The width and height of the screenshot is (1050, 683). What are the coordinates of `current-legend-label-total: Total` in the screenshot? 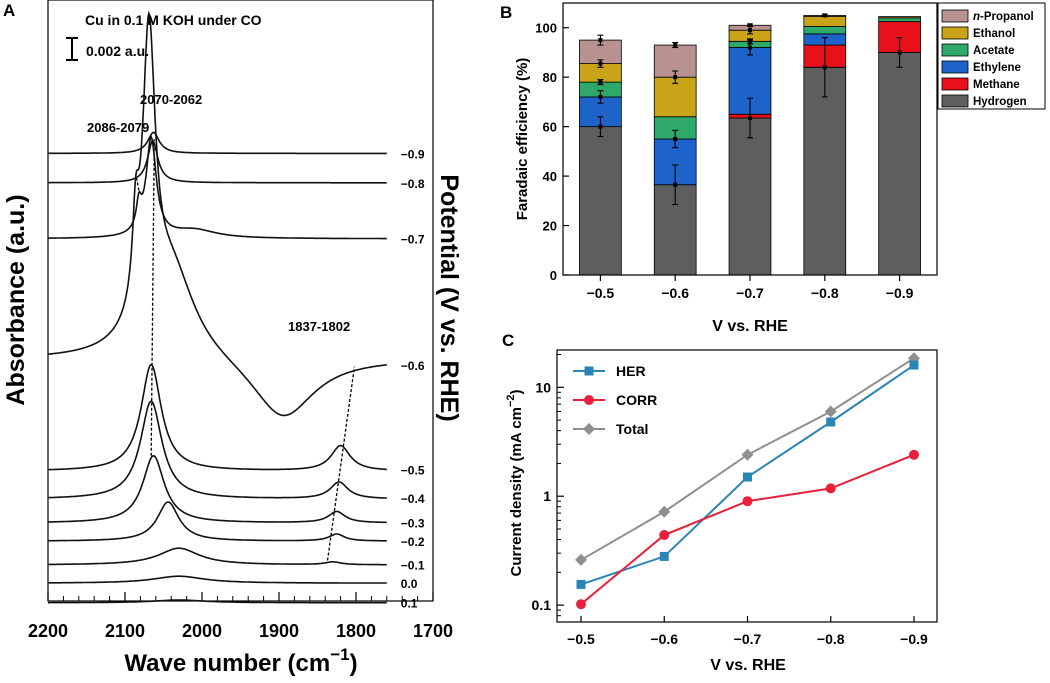 It's located at (632, 429).